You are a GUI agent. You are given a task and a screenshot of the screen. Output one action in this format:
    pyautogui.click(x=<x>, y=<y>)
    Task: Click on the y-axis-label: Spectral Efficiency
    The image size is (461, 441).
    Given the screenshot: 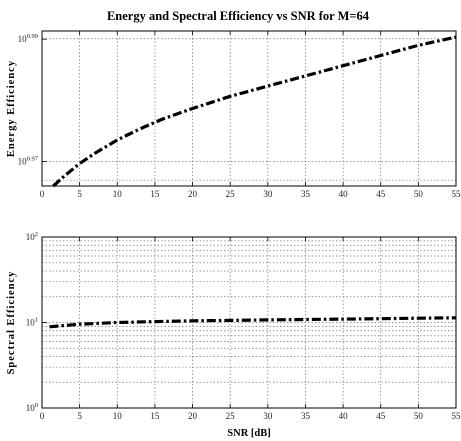 What is the action you would take?
    pyautogui.click(x=11, y=323)
    